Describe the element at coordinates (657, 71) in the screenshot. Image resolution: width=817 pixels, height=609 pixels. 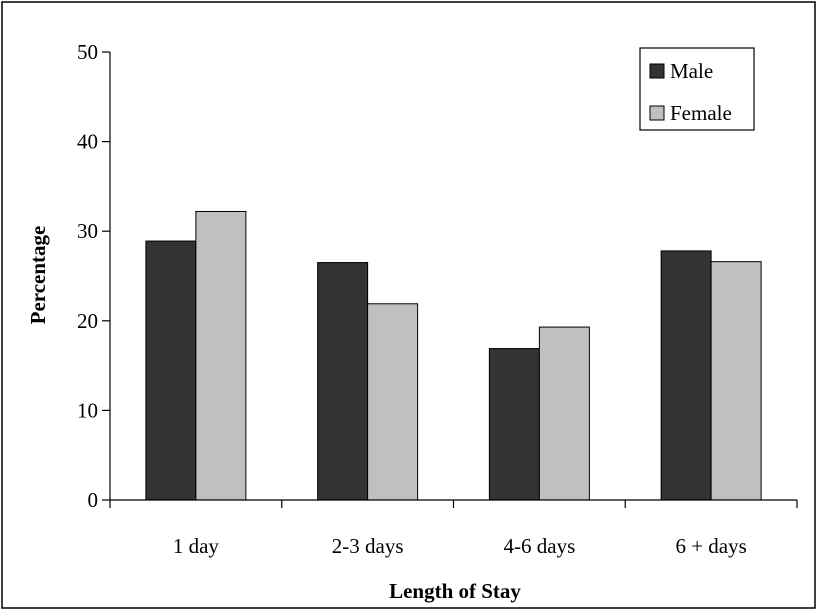
I see `legend-swatch-male` at that location.